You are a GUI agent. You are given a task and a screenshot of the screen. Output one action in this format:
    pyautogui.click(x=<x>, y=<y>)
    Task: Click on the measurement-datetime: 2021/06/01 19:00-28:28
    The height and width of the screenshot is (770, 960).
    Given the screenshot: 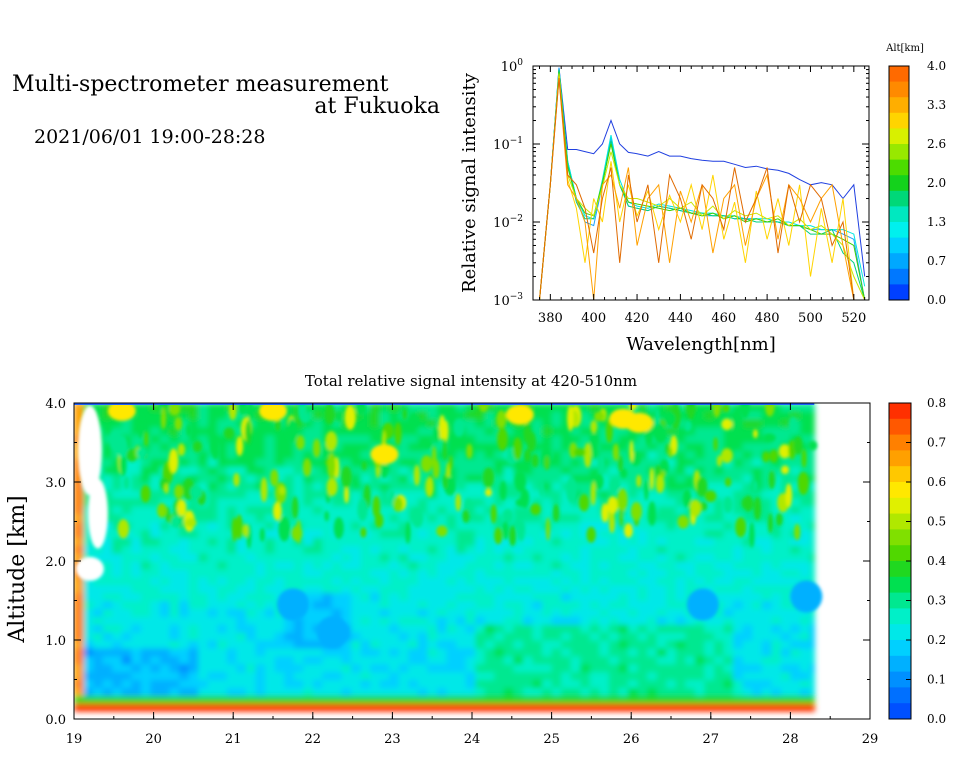 What is the action you would take?
    pyautogui.click(x=150, y=137)
    